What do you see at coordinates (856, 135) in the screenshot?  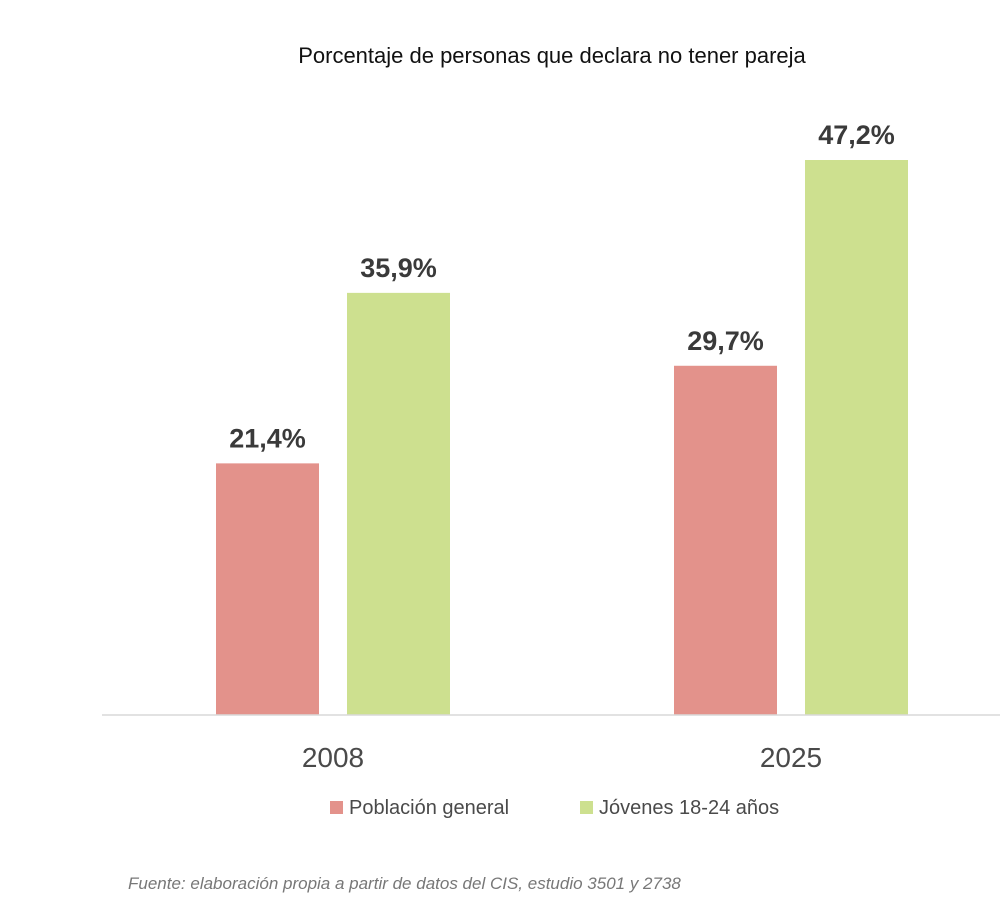 I see `data-label-2025-series-1: 47,2%` at bounding box center [856, 135].